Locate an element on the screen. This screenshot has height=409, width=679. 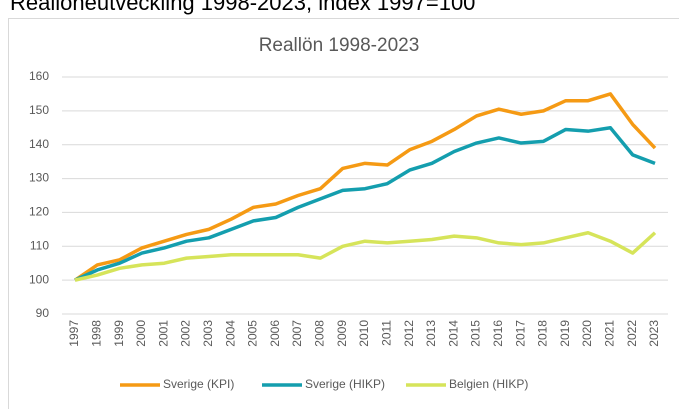
x-tick-label: 2016 is located at coordinates (498, 333).